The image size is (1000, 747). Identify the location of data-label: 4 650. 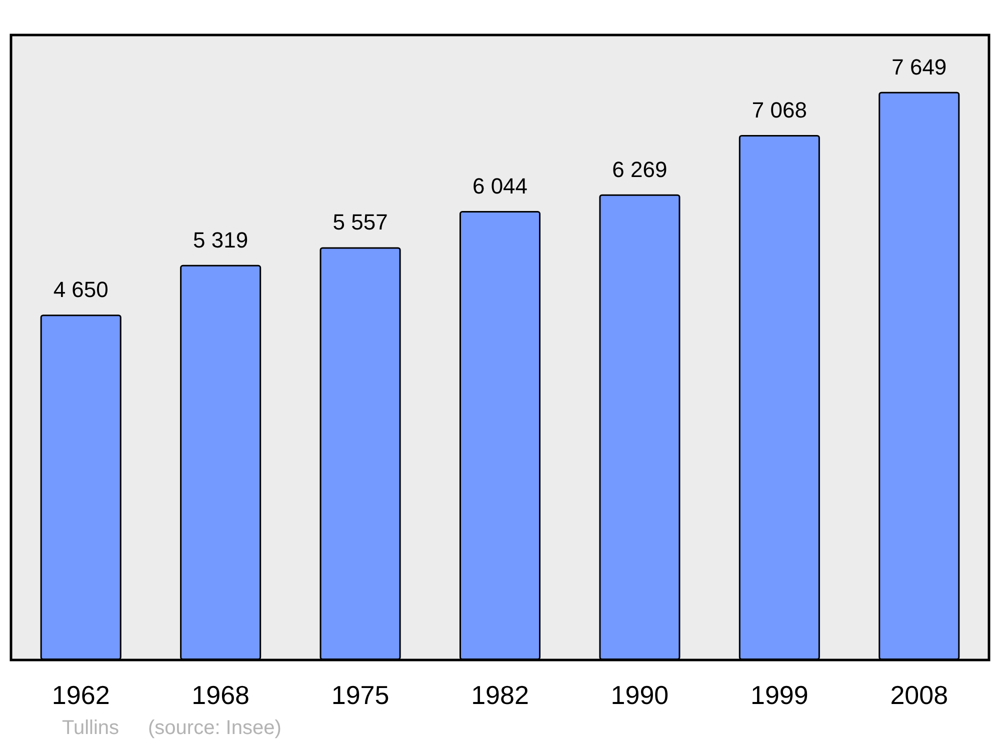
(80, 289).